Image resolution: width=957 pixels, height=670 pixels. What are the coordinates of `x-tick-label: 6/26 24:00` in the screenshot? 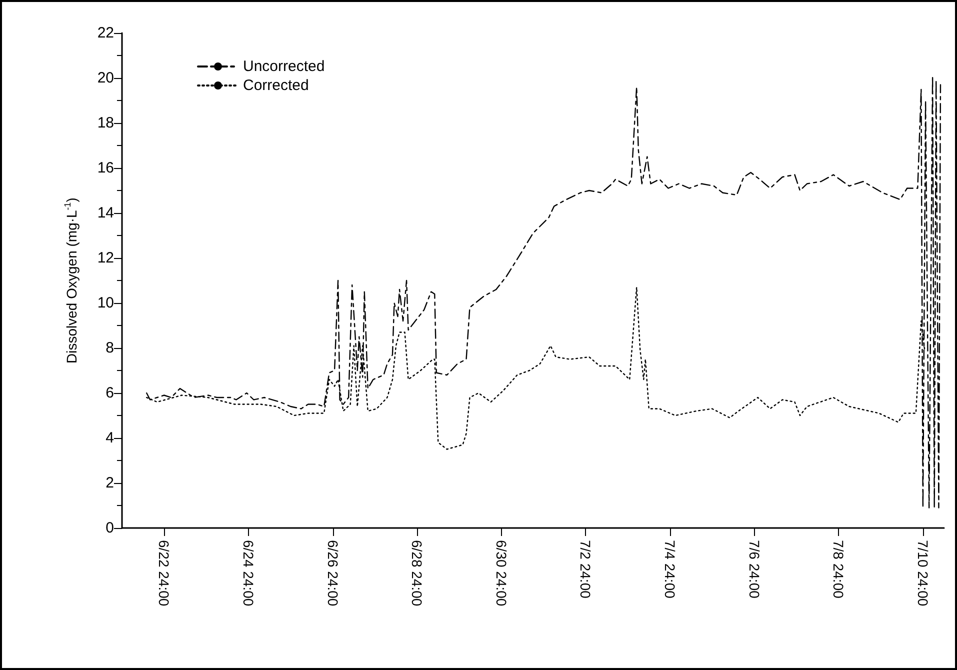 It's located at (332, 573).